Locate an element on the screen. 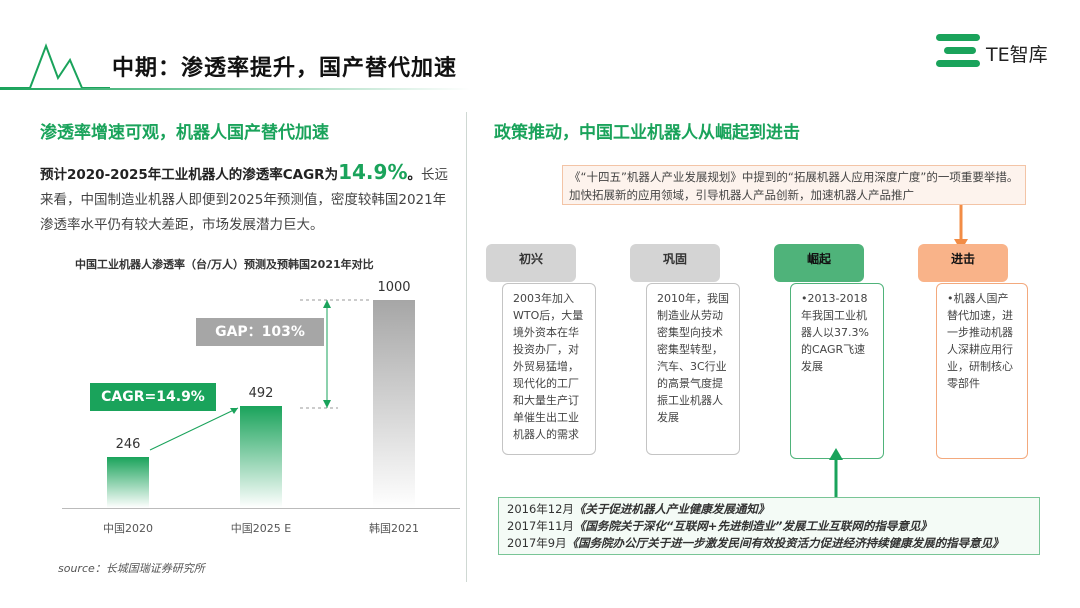  policy-name: 《国务院办公厅关于进一步激发民间有效投资活力促进经济持续健康发展的指导意见》 is located at coordinates (785, 543).